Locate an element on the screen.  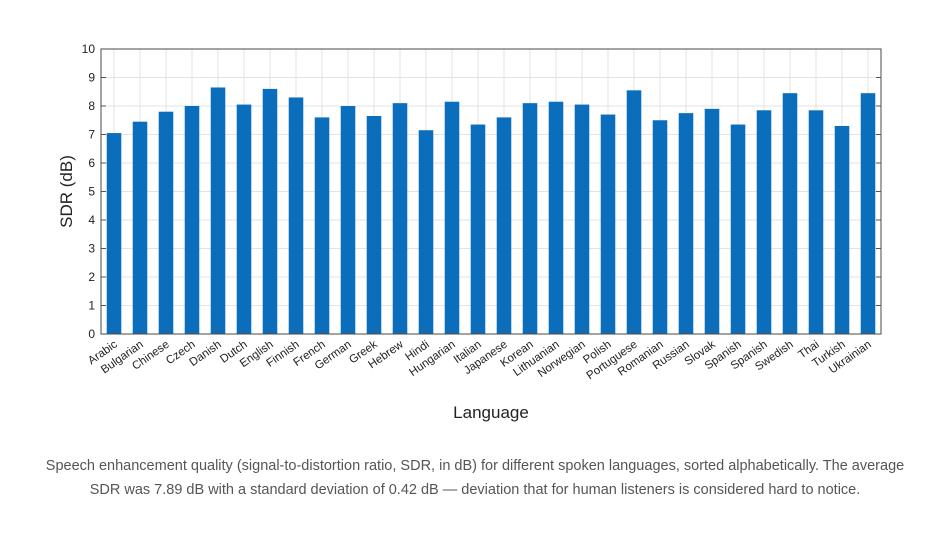
y-tick-label: 9 is located at coordinates (91, 78).